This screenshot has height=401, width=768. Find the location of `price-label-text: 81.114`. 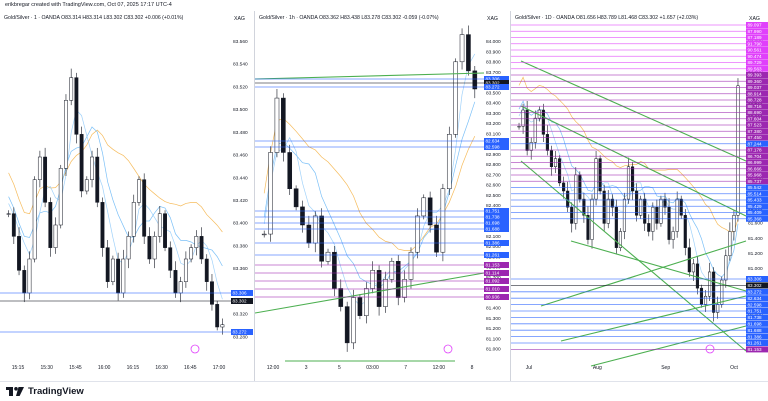

price-label-text: 81.114 is located at coordinates (493, 273).